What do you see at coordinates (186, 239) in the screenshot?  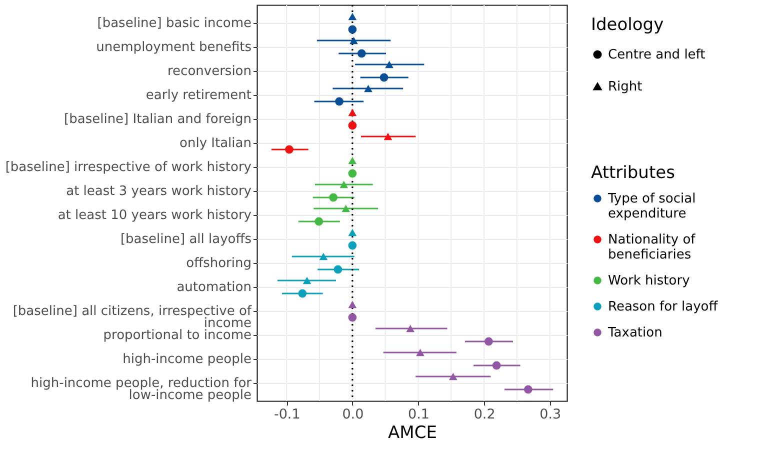 I see `y-tick-label: [baseline] all layoffs` at bounding box center [186, 239].